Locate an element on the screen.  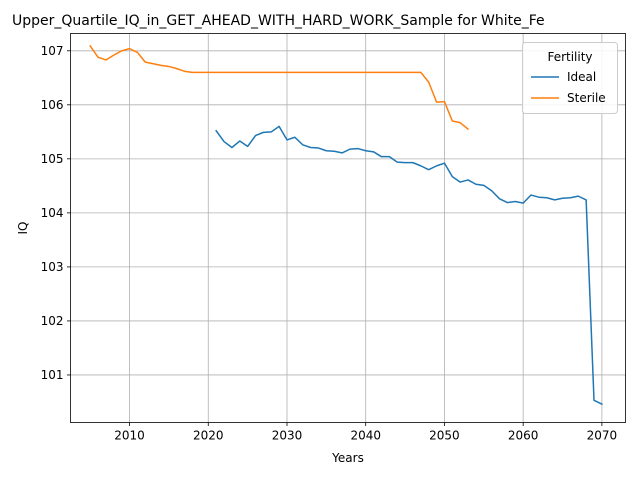
x-tick-label: 2070 is located at coordinates (602, 436).